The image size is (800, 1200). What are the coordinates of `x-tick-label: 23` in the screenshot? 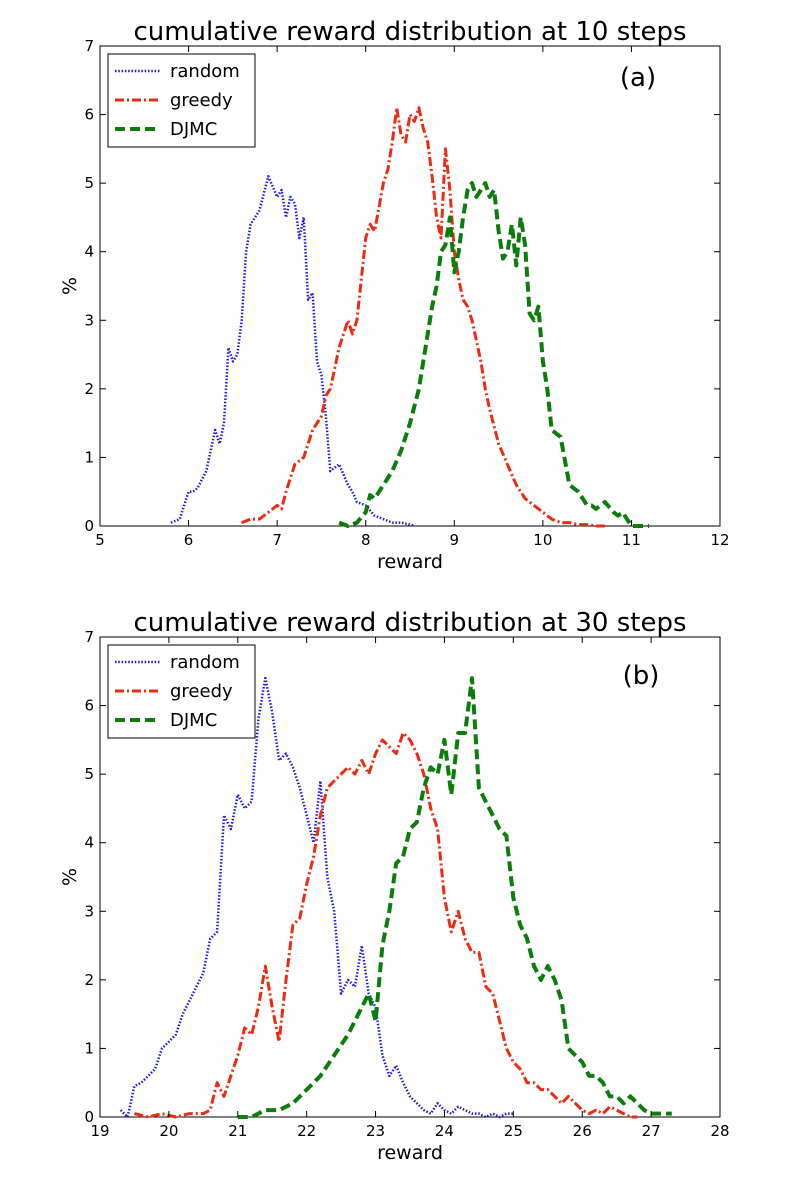 It's located at (375, 1131).